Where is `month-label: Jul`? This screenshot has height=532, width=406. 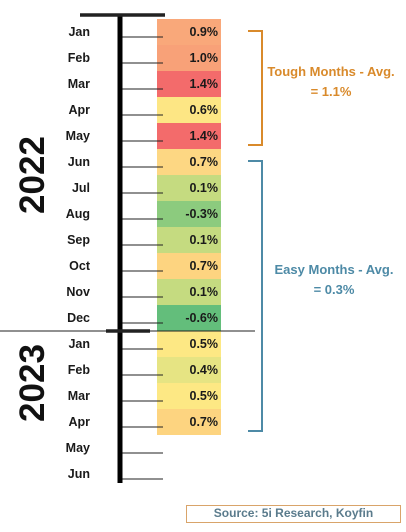
month-label: Jul is located at coordinates (81, 188).